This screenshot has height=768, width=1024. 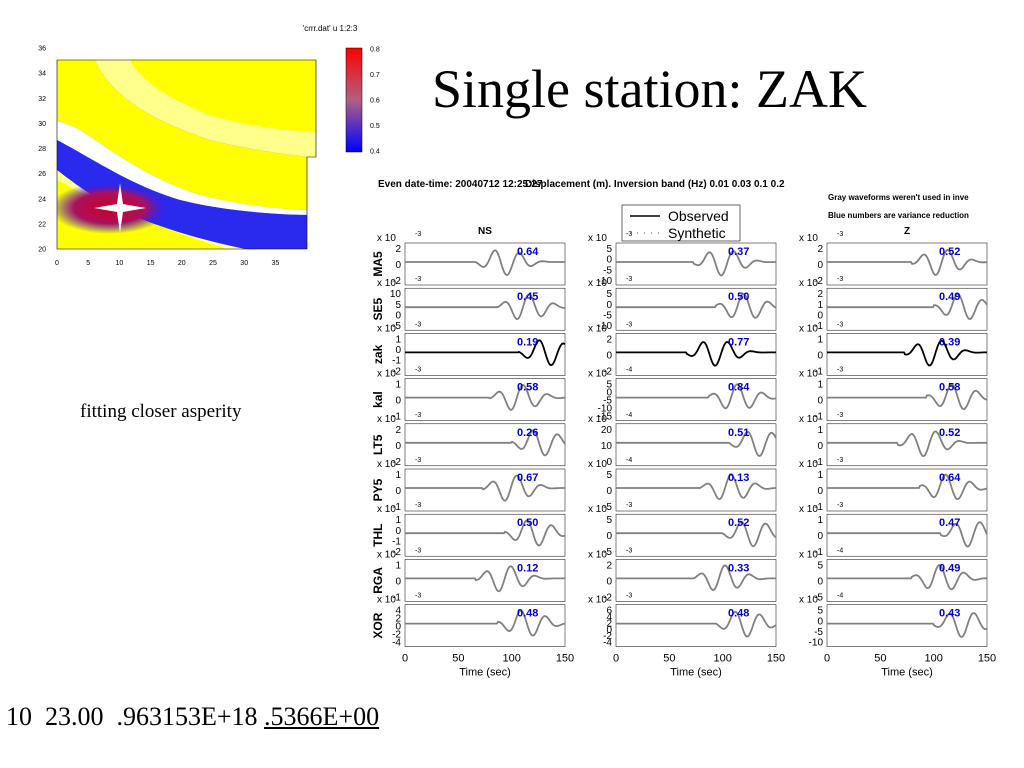 I want to click on waveform-panel: x 10 -3 2 0 -2 0.33, so click(x=682, y=575).